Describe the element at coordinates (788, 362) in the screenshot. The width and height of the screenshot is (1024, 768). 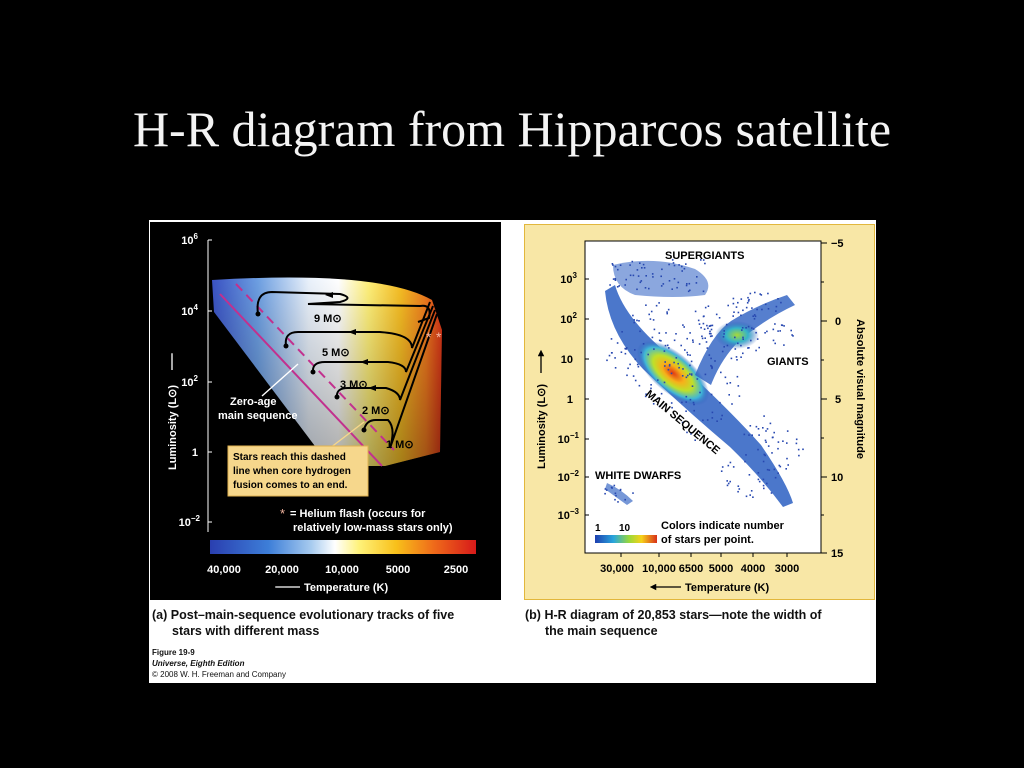
I see `region-giants: GIANTS` at that location.